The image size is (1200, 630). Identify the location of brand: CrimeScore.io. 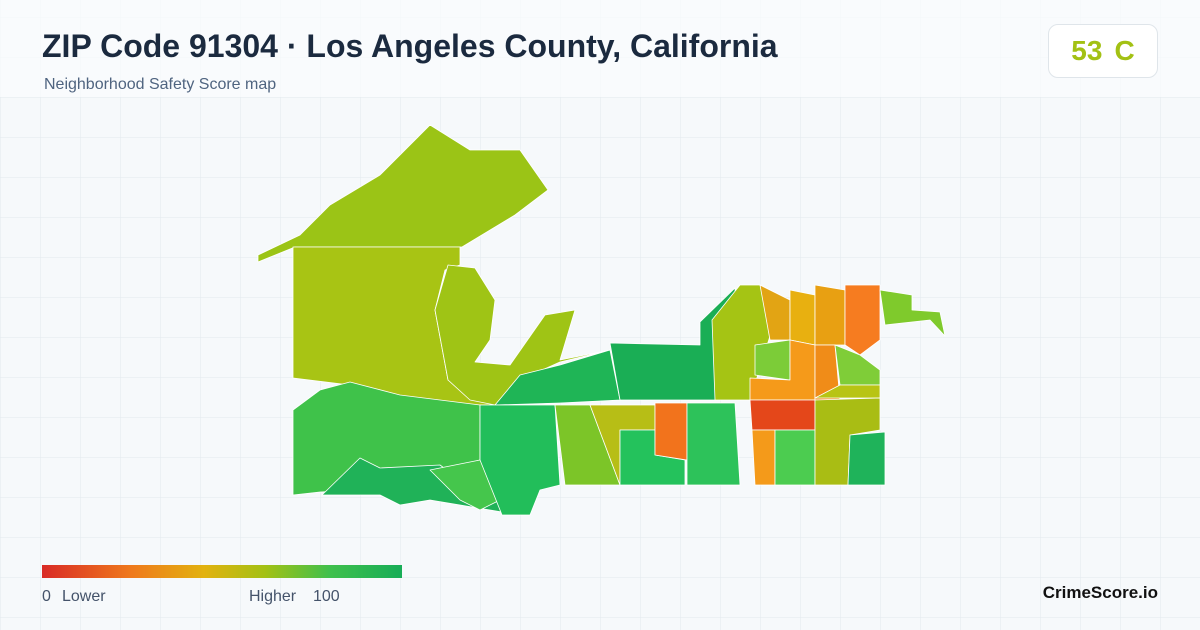
(1100, 592).